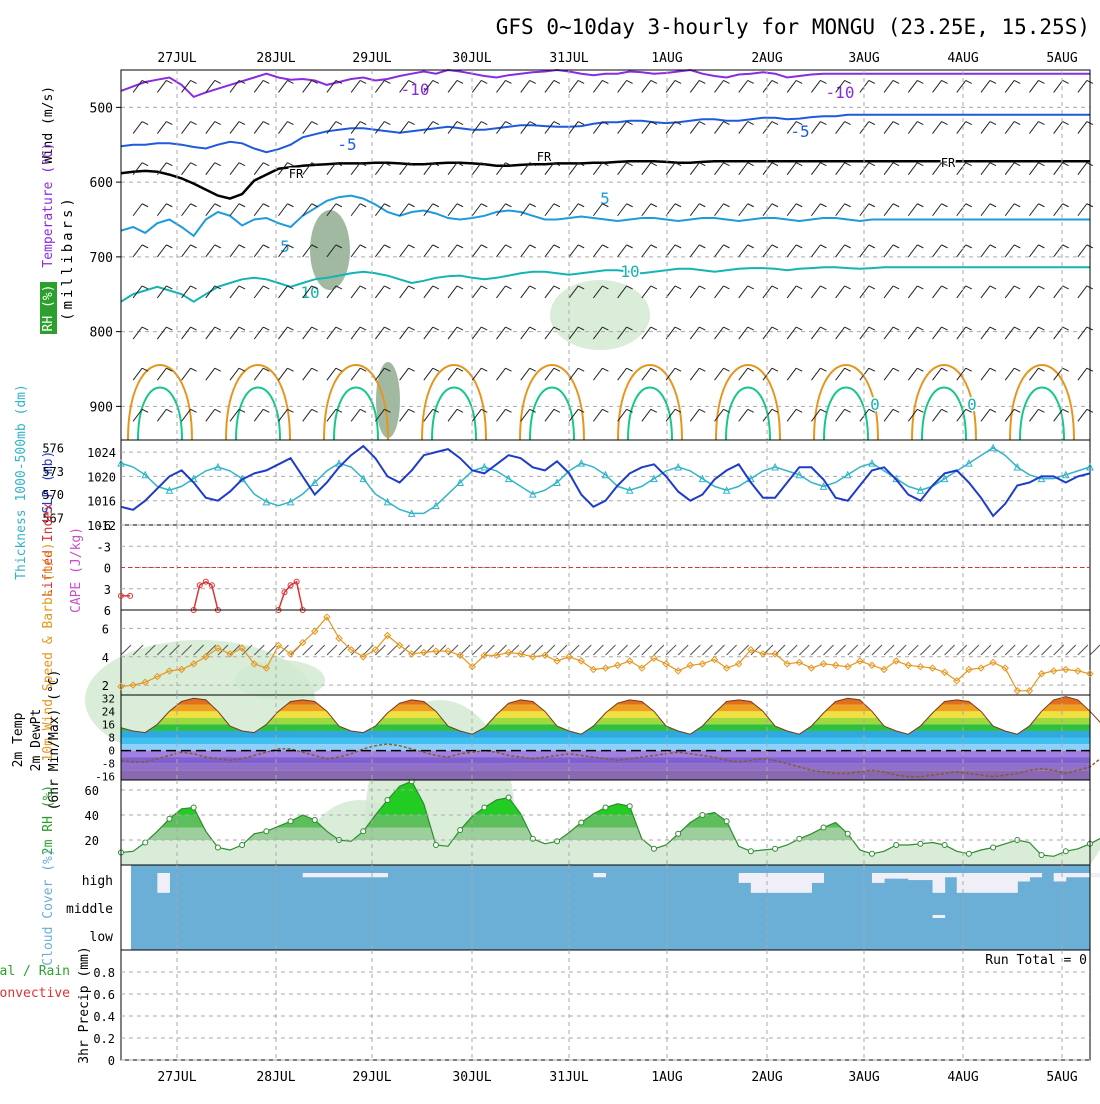  What do you see at coordinates (68, 258) in the screenshot?
I see `upper-air-units-label: (millibars)` at bounding box center [68, 258].